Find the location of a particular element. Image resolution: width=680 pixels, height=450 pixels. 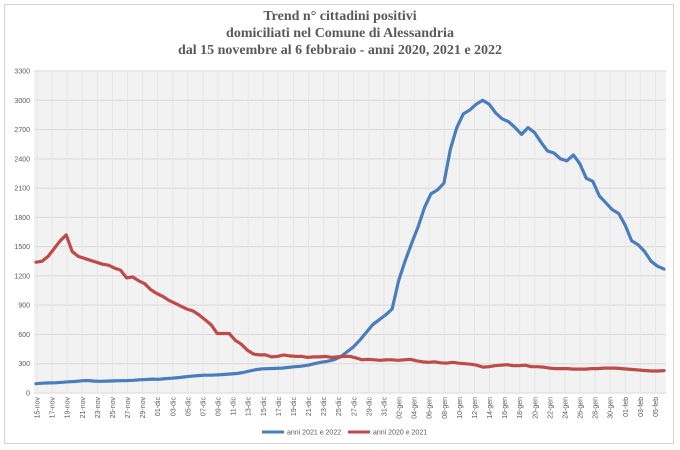

x-tick-label: 09-dic is located at coordinates (219, 407).